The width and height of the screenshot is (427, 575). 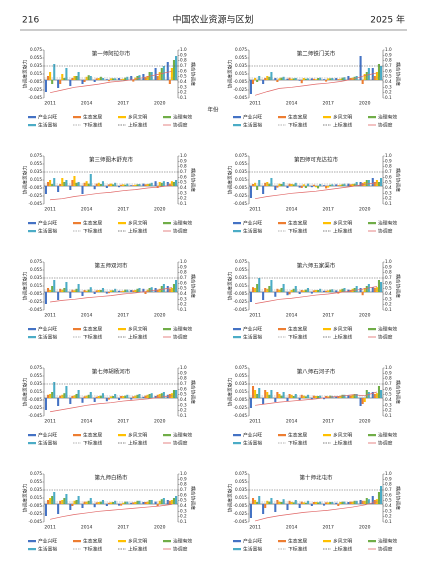 What do you see at coordinates (47, 231) in the screenshot?
I see `legend-label: 生活富裕` at bounding box center [47, 231].